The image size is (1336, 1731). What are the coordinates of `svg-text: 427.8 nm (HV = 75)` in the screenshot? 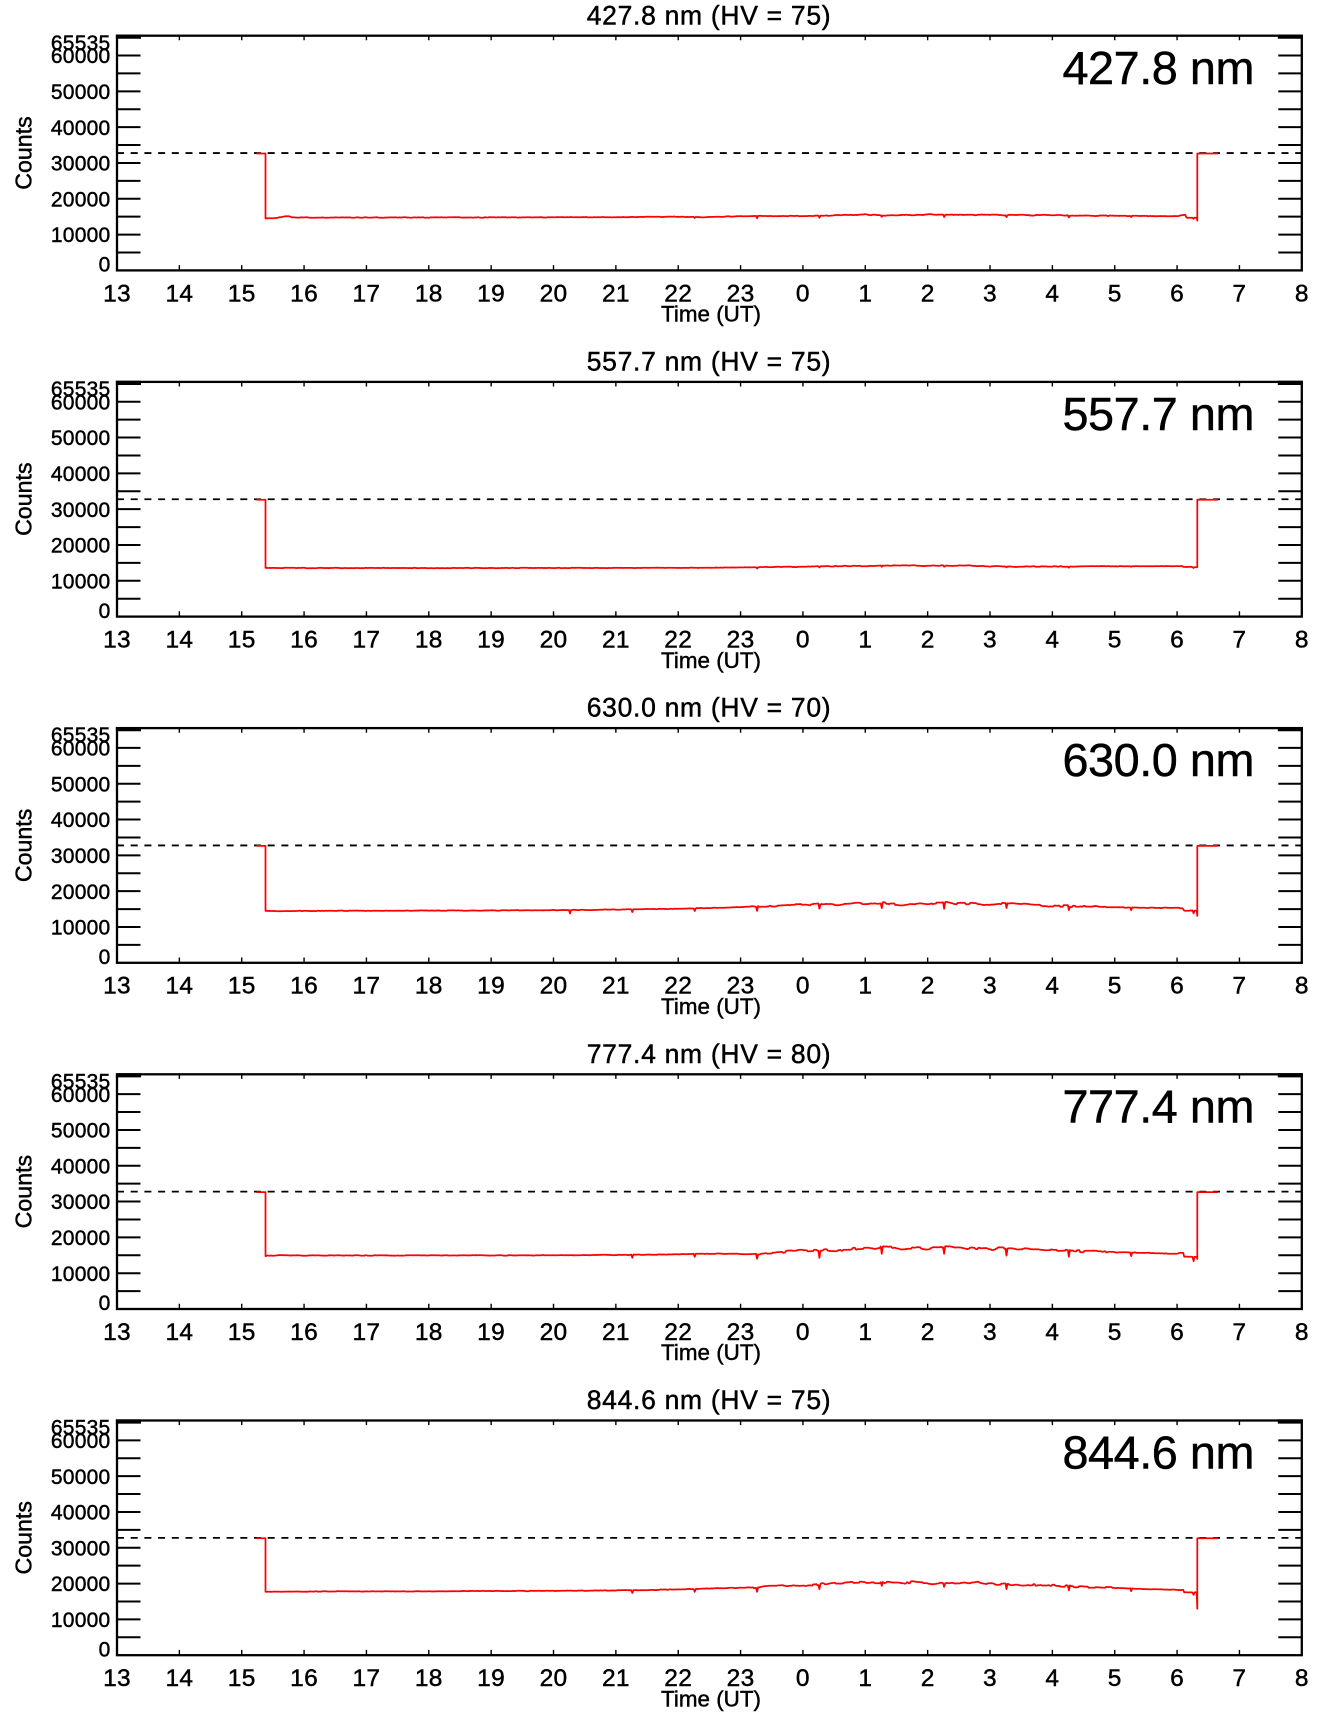 It's located at (709, 15).